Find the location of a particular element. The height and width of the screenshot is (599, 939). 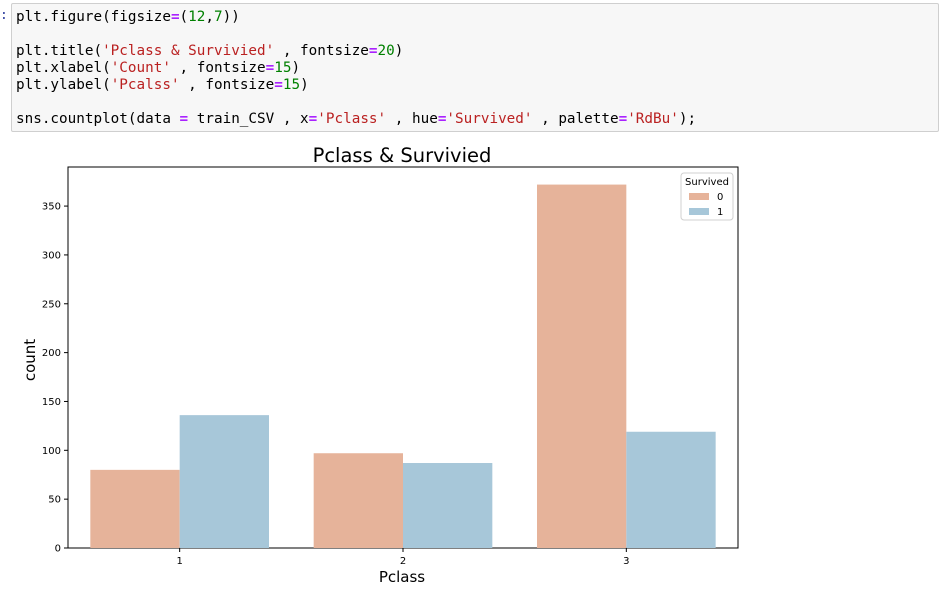

code-token: ); is located at coordinates (687, 119).